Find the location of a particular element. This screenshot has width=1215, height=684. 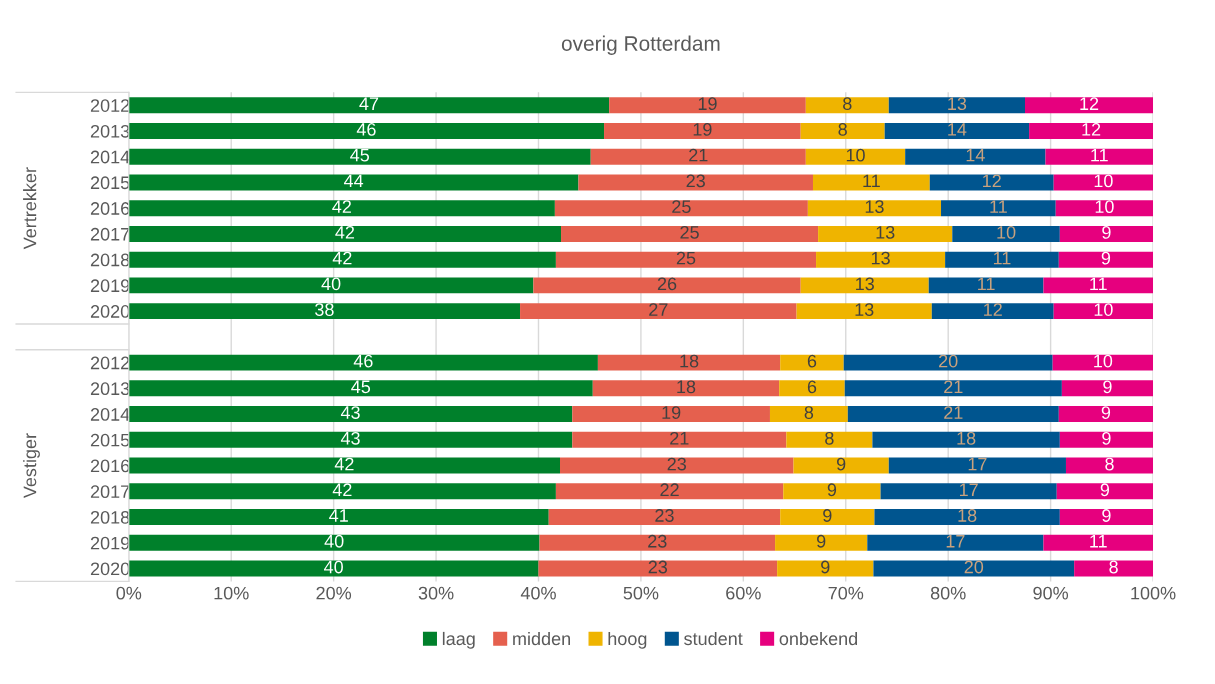

x-tick-label: 0% is located at coordinates (129, 593).